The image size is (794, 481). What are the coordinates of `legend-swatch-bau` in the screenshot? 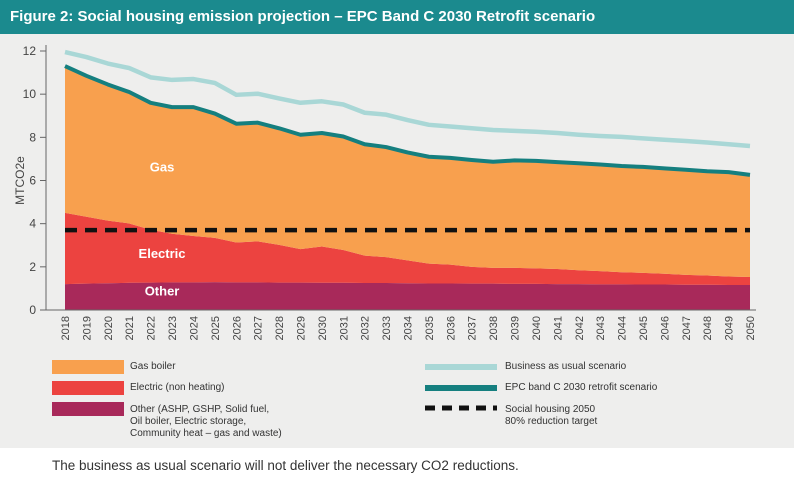 It's located at (461, 367).